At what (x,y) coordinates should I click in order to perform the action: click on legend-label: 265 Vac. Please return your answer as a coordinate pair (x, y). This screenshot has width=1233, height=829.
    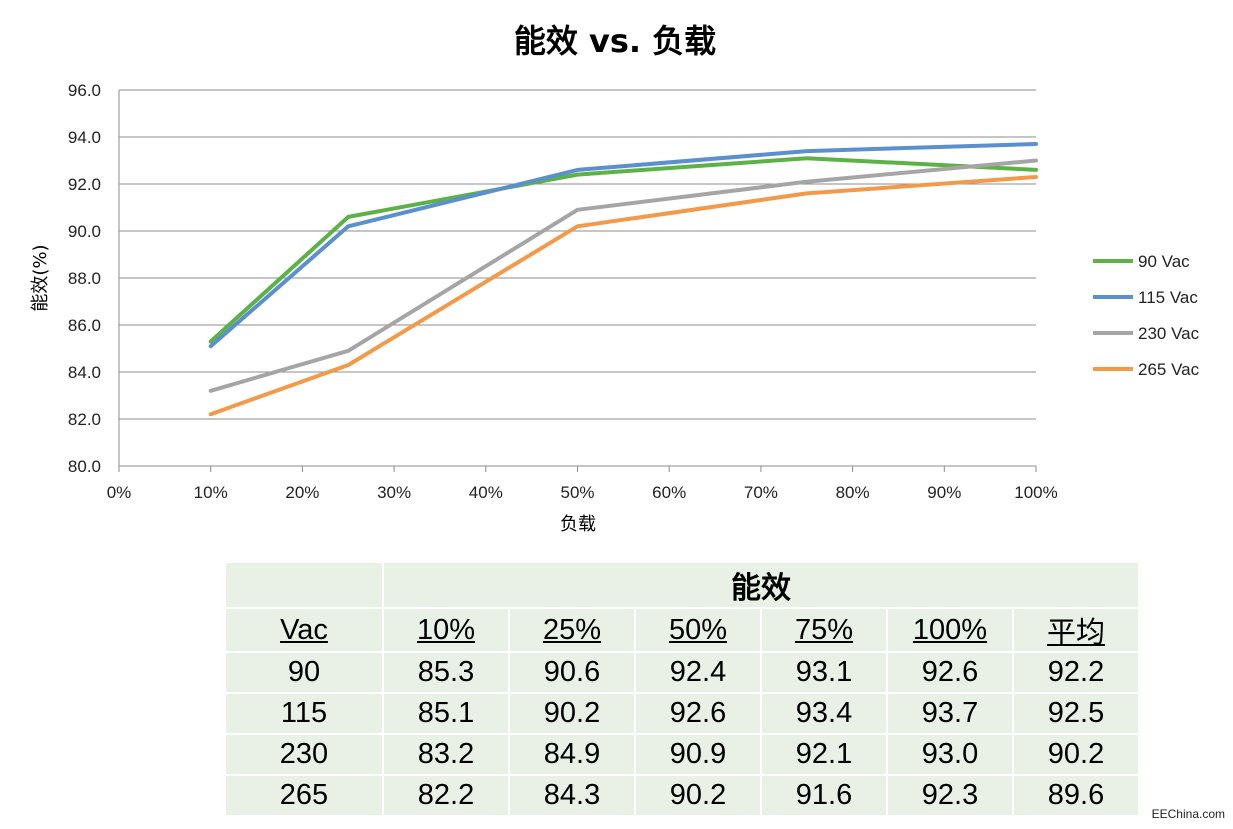
    Looking at the image, I should click on (1169, 369).